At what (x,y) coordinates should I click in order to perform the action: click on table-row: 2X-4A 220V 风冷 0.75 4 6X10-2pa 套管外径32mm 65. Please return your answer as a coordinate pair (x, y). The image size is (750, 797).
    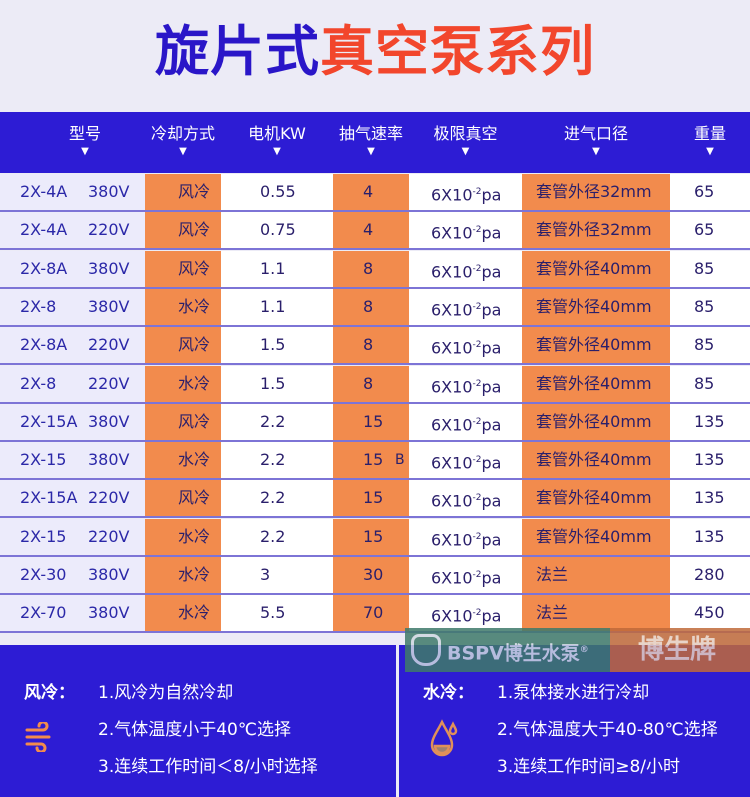
    Looking at the image, I should click on (375, 231).